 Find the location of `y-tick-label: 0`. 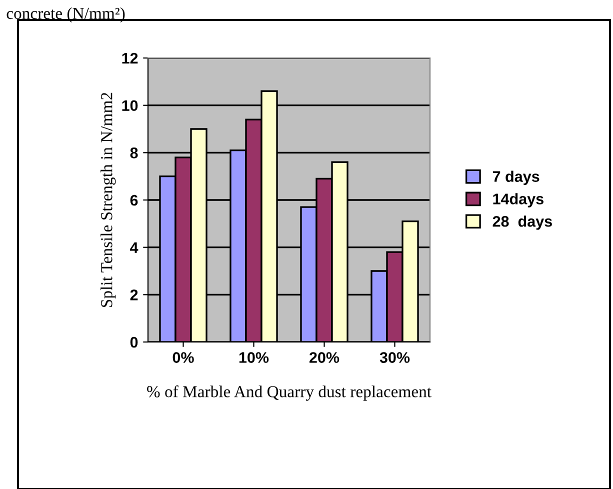

y-tick-label: 0 is located at coordinates (134, 342).